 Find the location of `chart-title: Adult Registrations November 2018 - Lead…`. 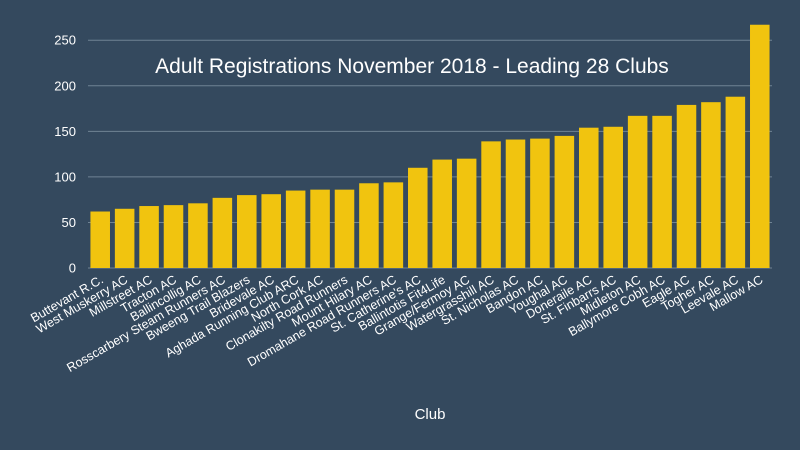

chart-title: Adult Registrations November 2018 - Lead… is located at coordinates (412, 66).